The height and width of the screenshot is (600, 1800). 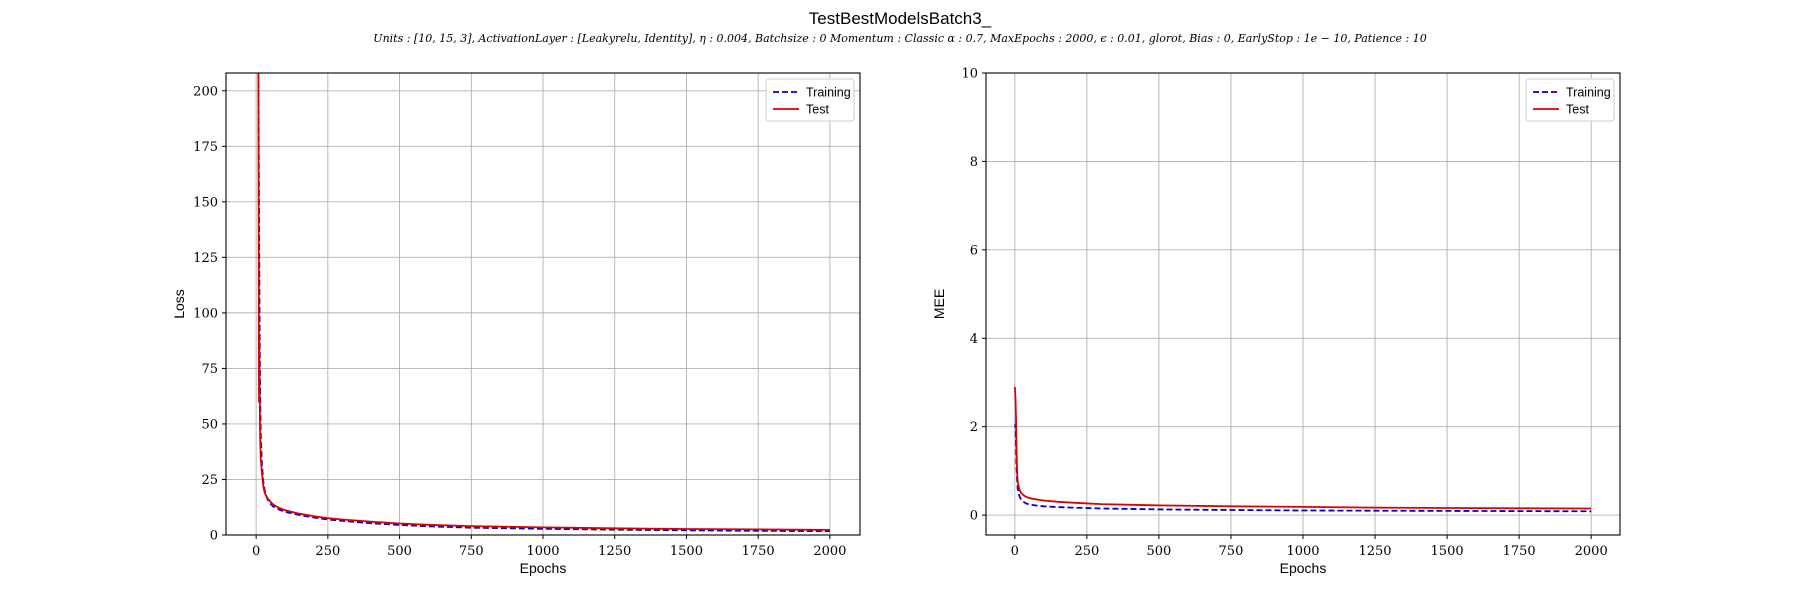 I want to click on mee-xtick-label: 1500, so click(x=1447, y=551).